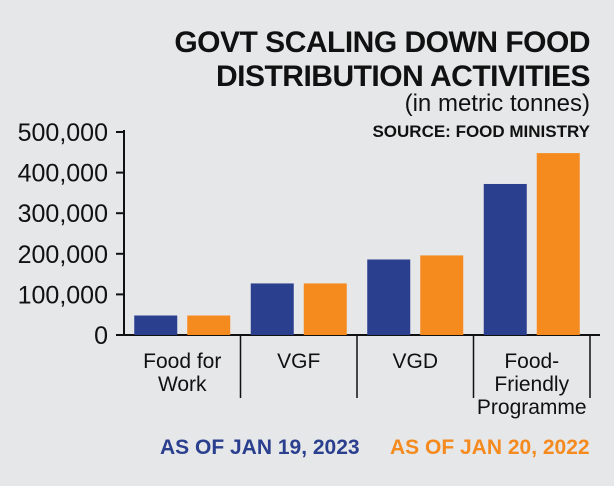 The height and width of the screenshot is (486, 614). Describe the element at coordinates (260, 447) in the screenshot. I see `legend-entry-2023: AS OF JAN 19, 2023` at that location.